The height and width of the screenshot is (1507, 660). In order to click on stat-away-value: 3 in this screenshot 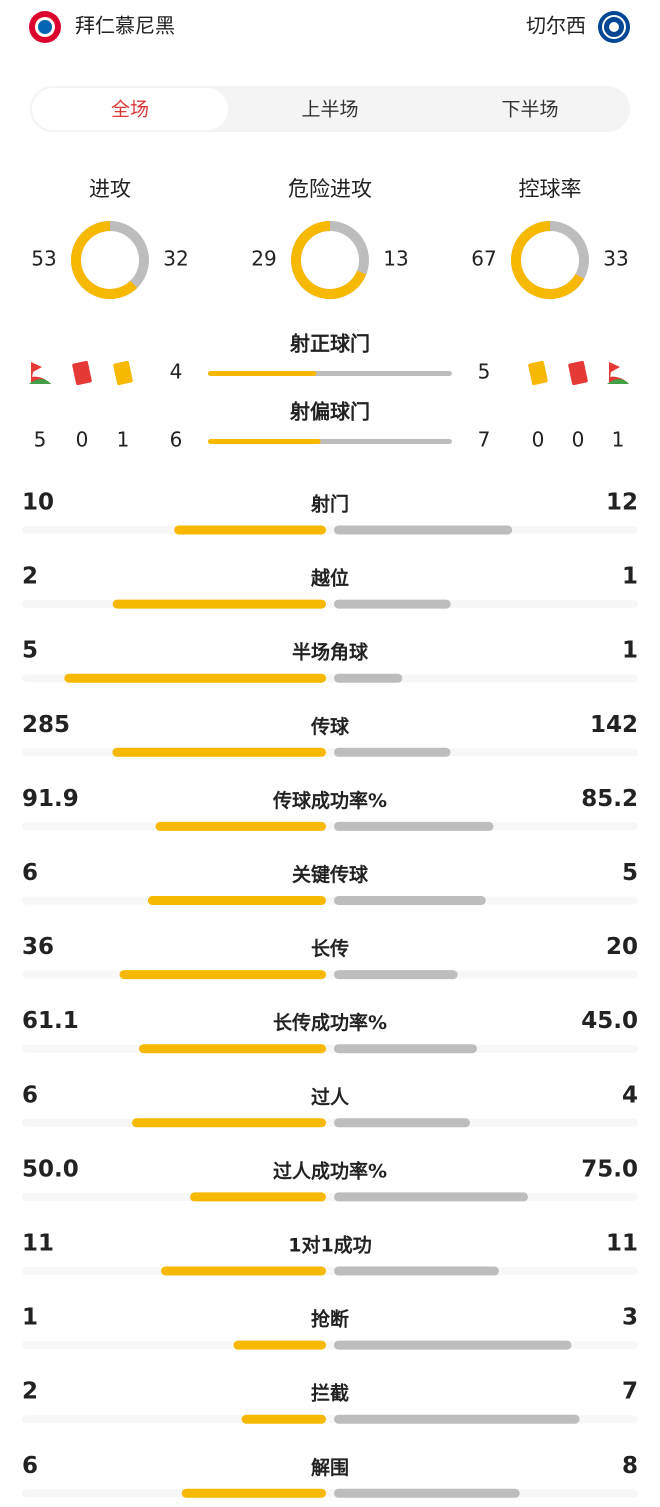, I will do `click(630, 1318)`.